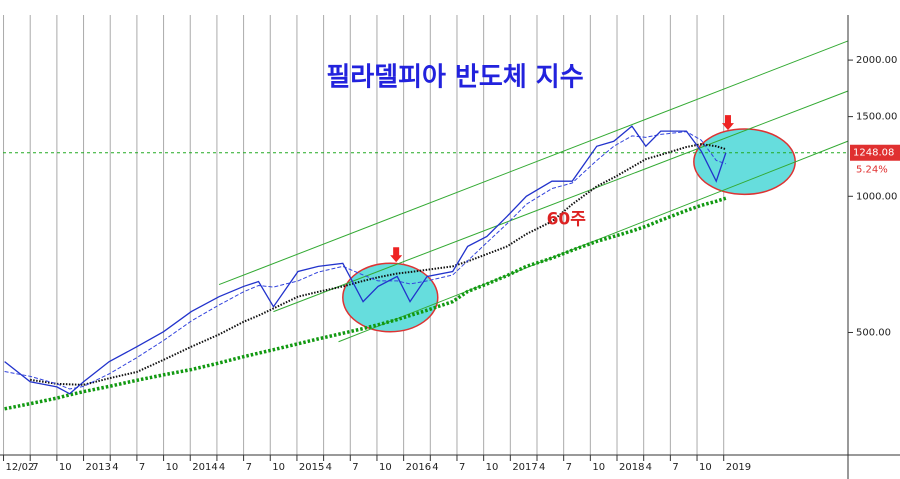 Image resolution: width=900 pixels, height=479 pixels. I want to click on x-tick-label: 2013, so click(98, 467).